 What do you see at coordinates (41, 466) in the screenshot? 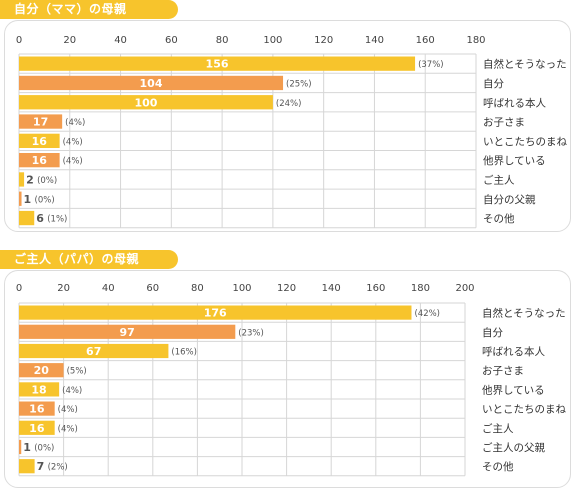
I see `bar-value-label: 7` at bounding box center [41, 466].